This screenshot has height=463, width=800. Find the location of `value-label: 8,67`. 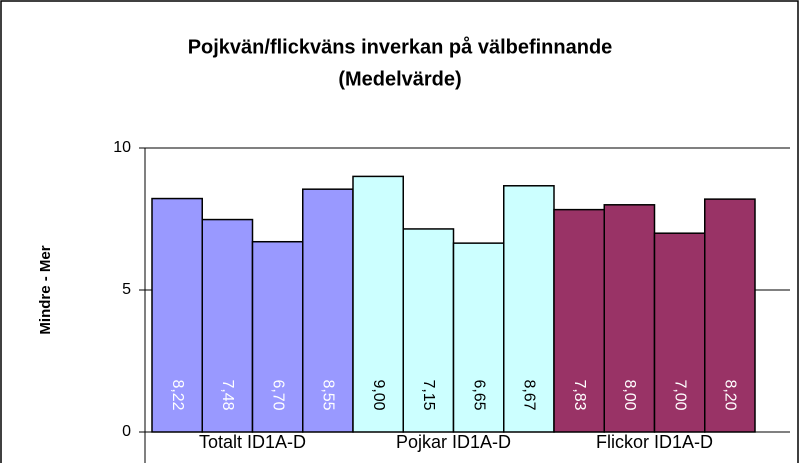

value-label: 8,67 is located at coordinates (529, 394).